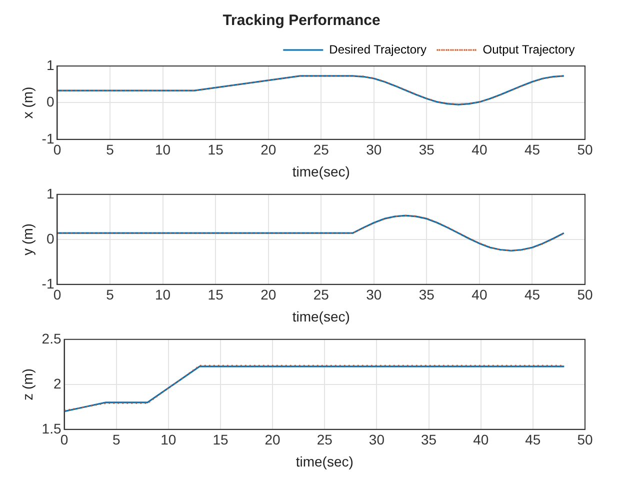 The image size is (633, 483). Describe the element at coordinates (57, 383) in the screenshot. I see `y-tick-label: 2` at that location.